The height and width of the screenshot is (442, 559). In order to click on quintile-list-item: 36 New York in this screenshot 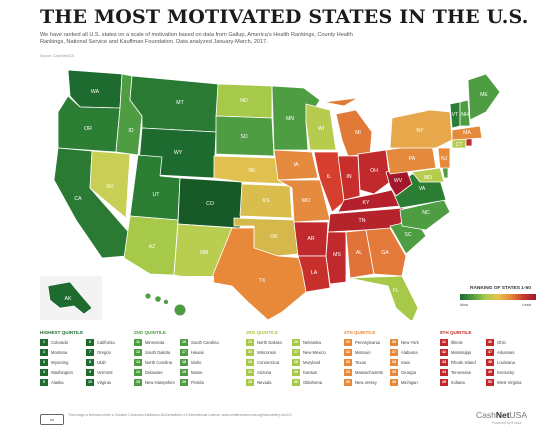, I will do `click(413, 342)`.